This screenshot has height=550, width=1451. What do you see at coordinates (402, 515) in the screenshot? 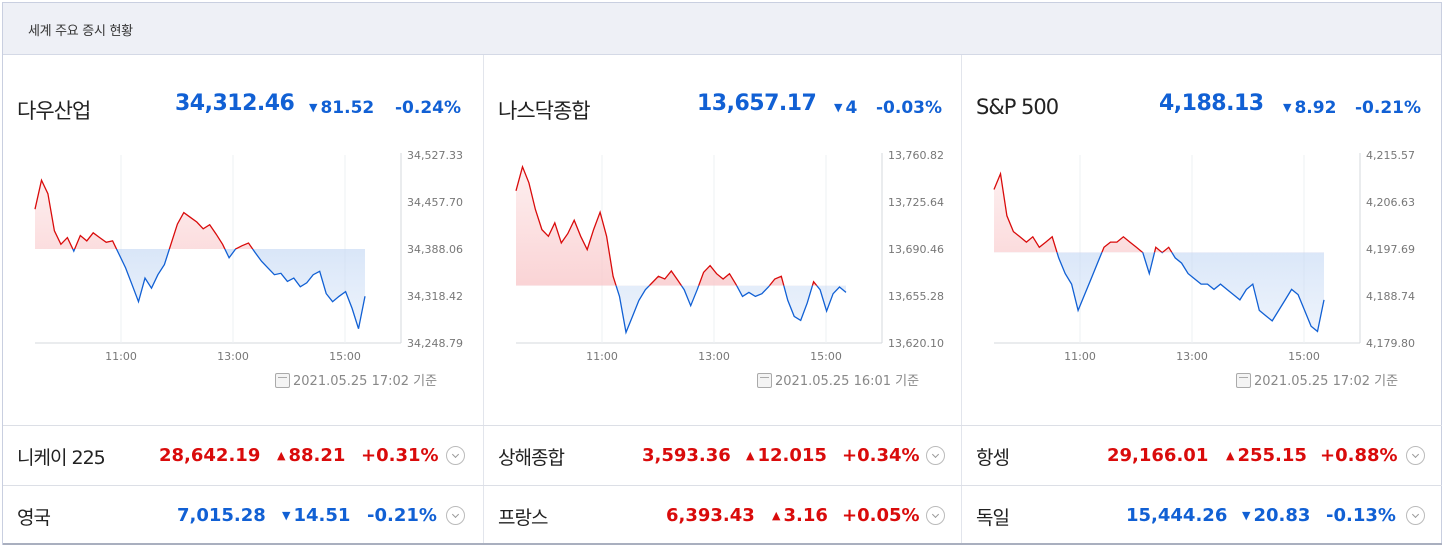
I see `market-rate: -0.21%` at bounding box center [402, 515].